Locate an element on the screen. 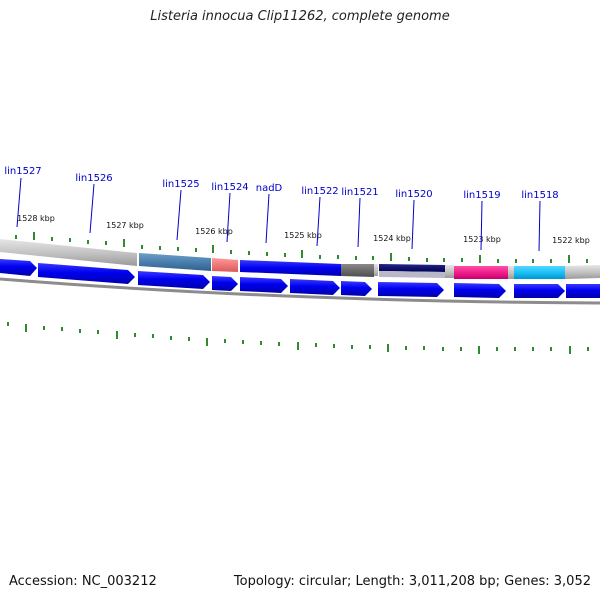  scale-label: 1524 kbp is located at coordinates (392, 238).